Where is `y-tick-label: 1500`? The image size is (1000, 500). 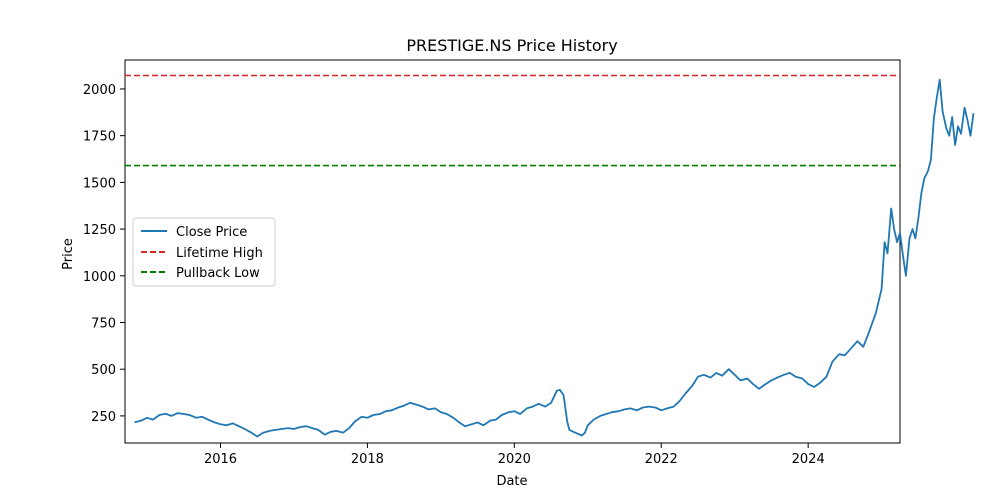 y-tick-label: 1500 is located at coordinates (99, 183).